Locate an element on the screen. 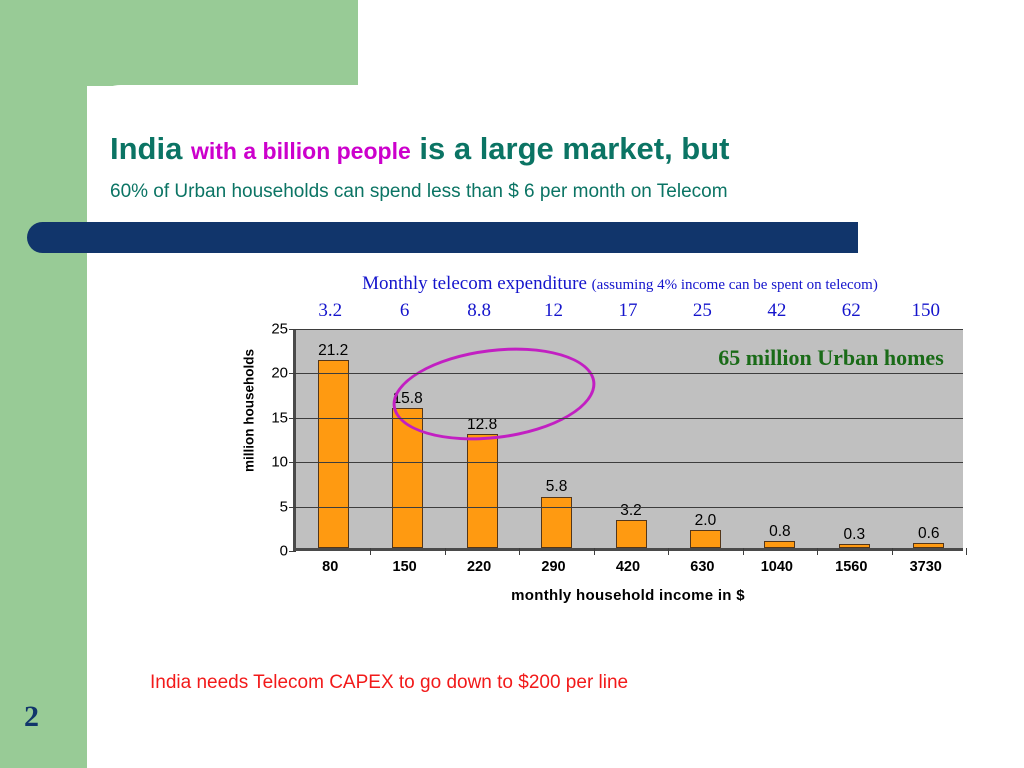  chart-secondary-axis-values: 3.2 6 8.8 12 17 25 42 62 150 is located at coordinates (628, 311).